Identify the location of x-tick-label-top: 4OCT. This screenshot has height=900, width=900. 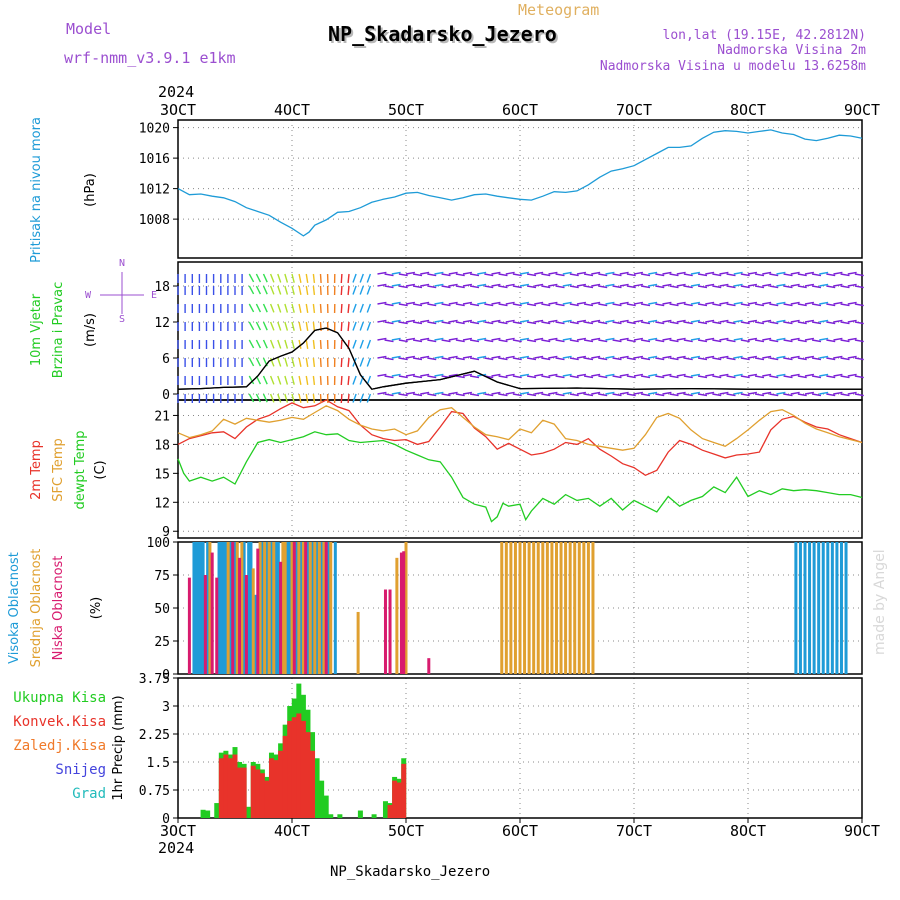
(292, 110).